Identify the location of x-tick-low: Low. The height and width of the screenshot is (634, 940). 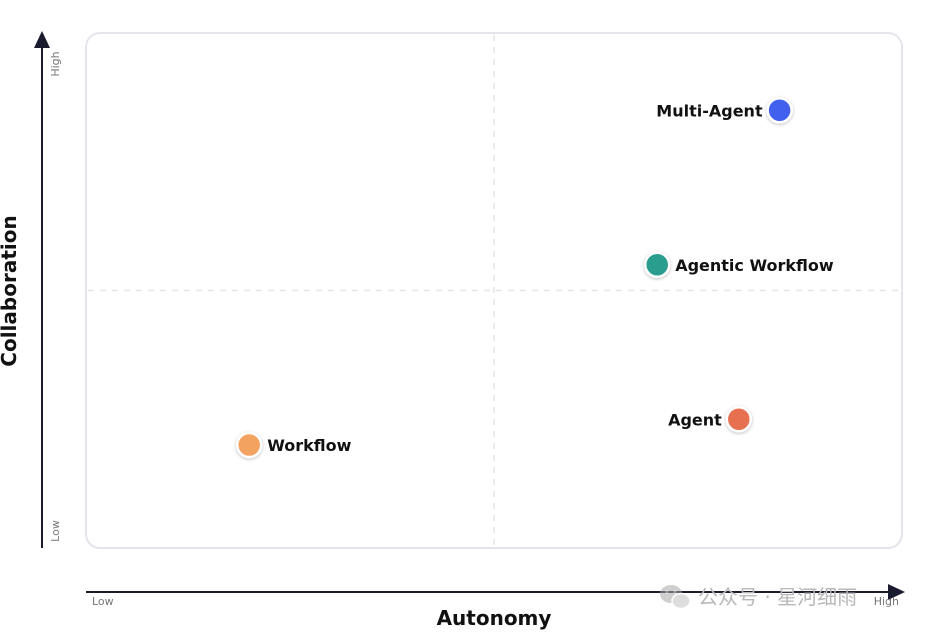
(103, 601).